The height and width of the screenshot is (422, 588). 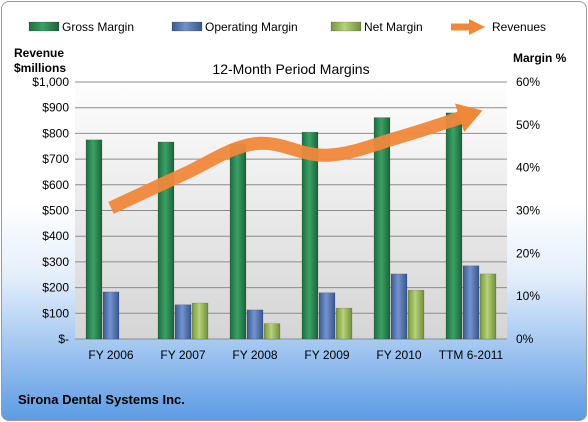 I want to click on y-right-label: Margin %, so click(x=540, y=58).